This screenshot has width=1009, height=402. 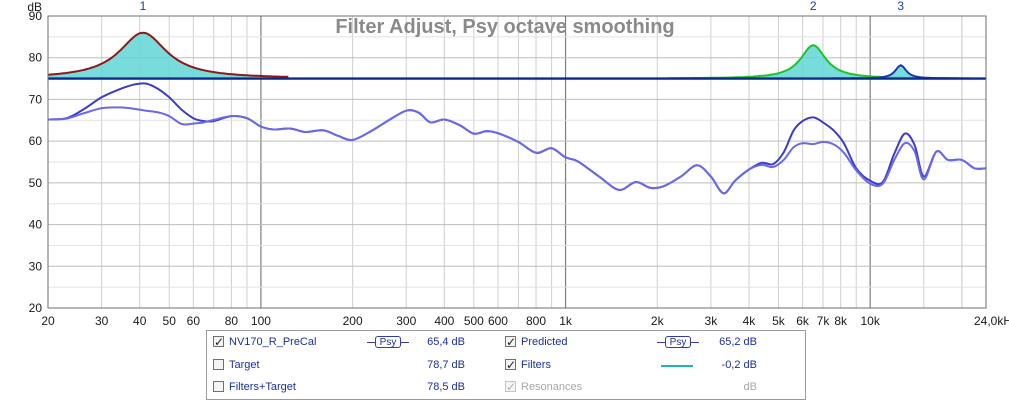 I want to click on filter-marker-3: 3, so click(x=900, y=6).